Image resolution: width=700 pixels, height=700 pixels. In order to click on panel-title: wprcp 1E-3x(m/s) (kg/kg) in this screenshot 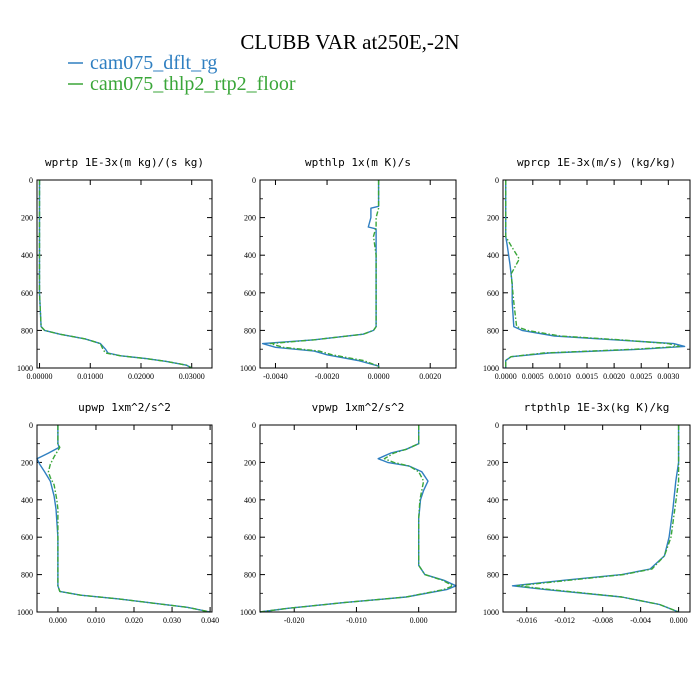, I will do `click(596, 162)`.